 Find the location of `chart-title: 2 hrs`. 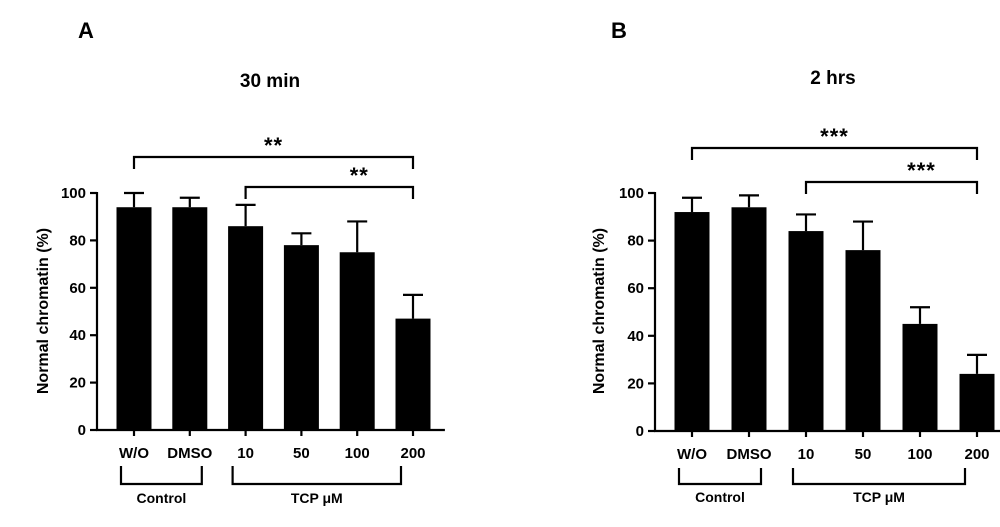

chart-title: 2 hrs is located at coordinates (832, 78).